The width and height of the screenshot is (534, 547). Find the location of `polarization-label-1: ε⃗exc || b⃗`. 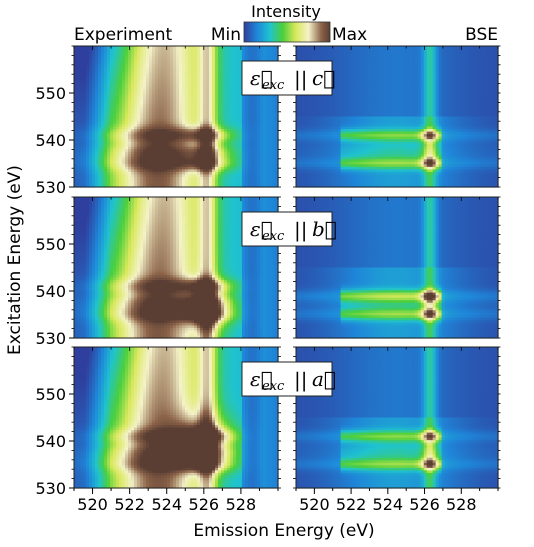

polarization-label-1: ε⃗exc || b⃗ is located at coordinates (289, 229).